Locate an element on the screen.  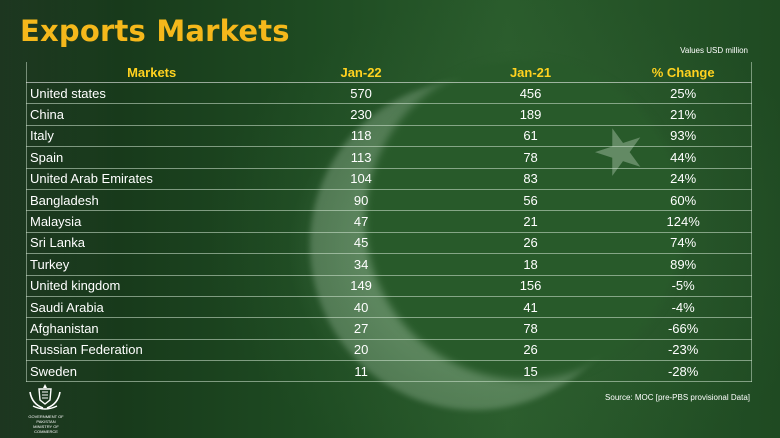
table-row: Saudi Arabia 40 41 -4% is located at coordinates (389, 307).